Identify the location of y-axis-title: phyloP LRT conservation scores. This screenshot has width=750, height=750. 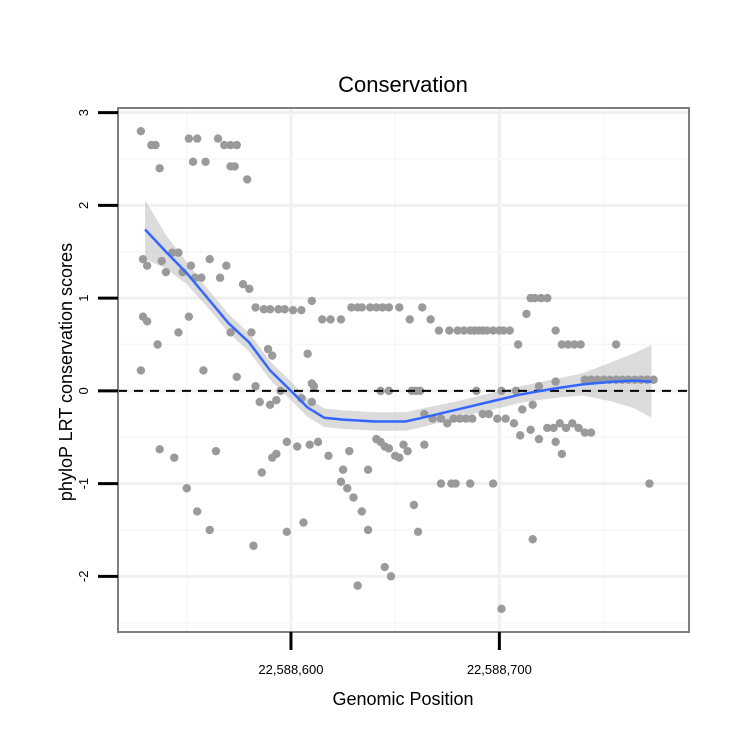
(66, 372).